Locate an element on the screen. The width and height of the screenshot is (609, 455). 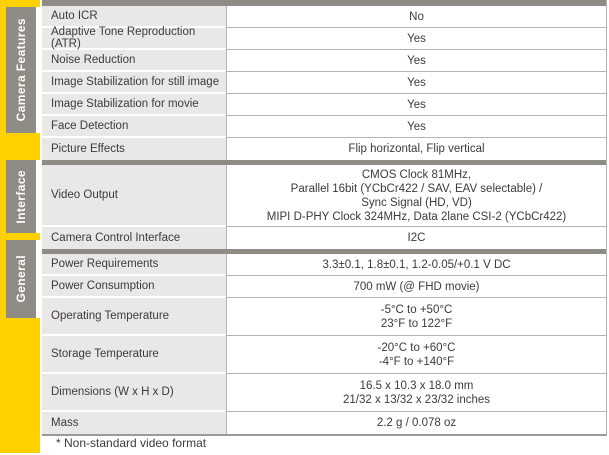
spec-label-cell: Operating Temperature is located at coordinates (134, 317).